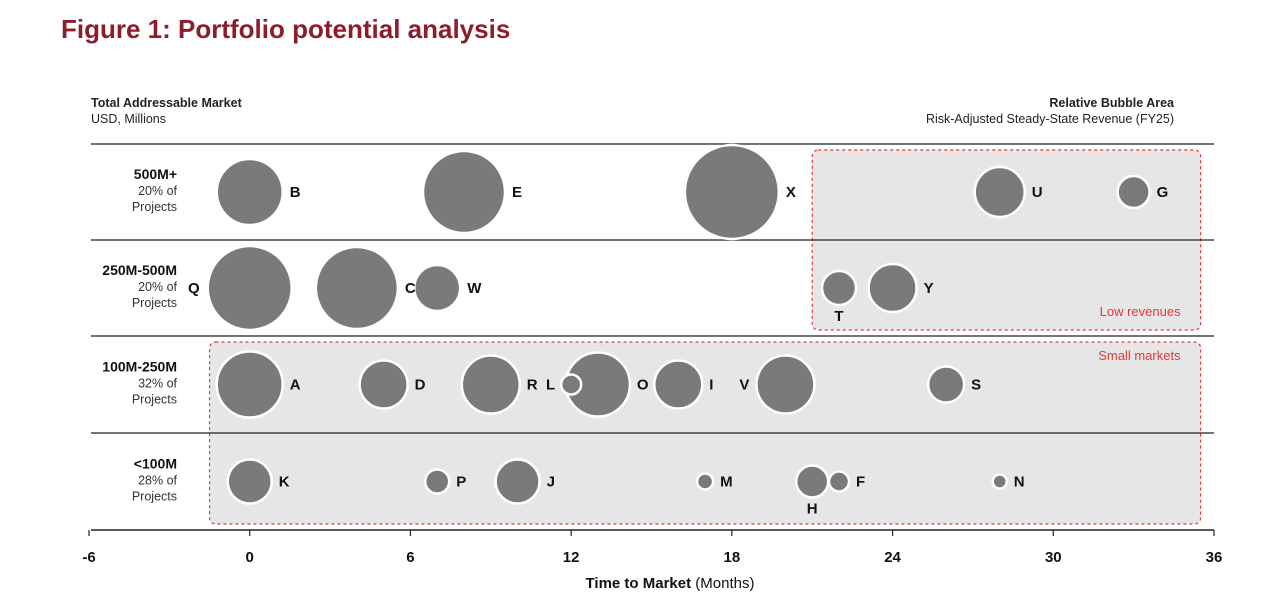 Image resolution: width=1269 pixels, height=603 pixels. Describe the element at coordinates (571, 557) in the screenshot. I see `x-tick-label: 12` at that location.